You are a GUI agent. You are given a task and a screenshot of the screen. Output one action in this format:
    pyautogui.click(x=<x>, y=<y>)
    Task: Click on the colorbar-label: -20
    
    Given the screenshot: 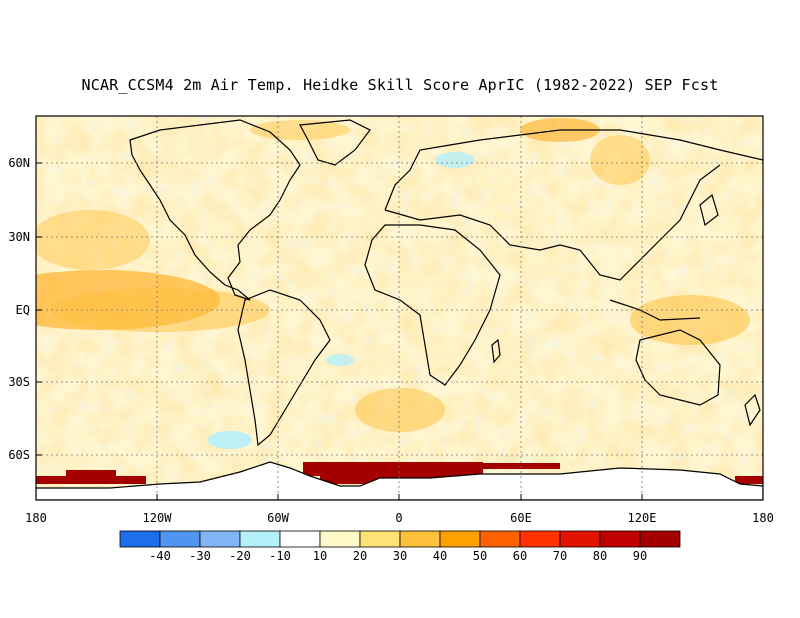 What is the action you would take?
    pyautogui.click(x=240, y=556)
    